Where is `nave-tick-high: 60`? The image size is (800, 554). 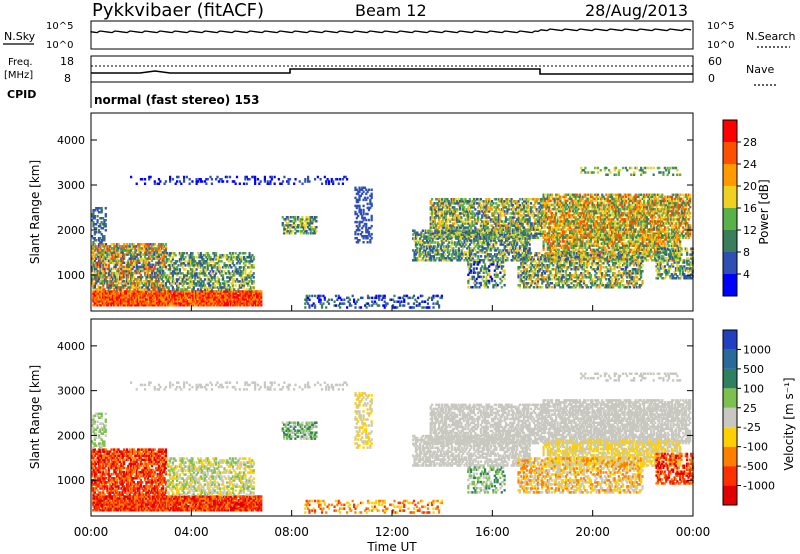
nave-tick-high: 60 is located at coordinates (715, 61).